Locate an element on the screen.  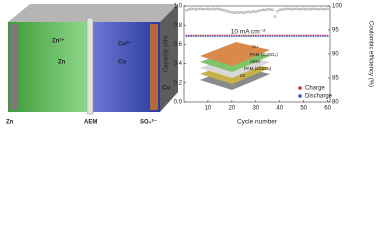
y-axis-title: Capacity (Ah) is located at coordinates (167, 54).